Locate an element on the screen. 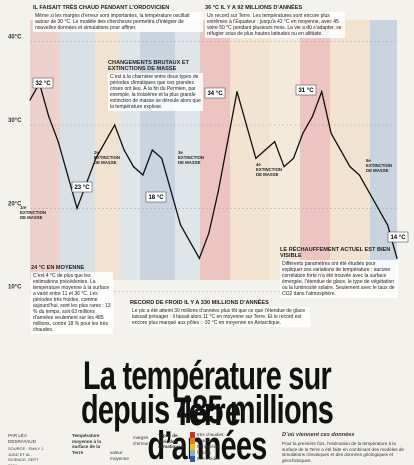 The width and height of the screenshot is (414, 465). type-item: chaudes is located at coordinates (210, 441).